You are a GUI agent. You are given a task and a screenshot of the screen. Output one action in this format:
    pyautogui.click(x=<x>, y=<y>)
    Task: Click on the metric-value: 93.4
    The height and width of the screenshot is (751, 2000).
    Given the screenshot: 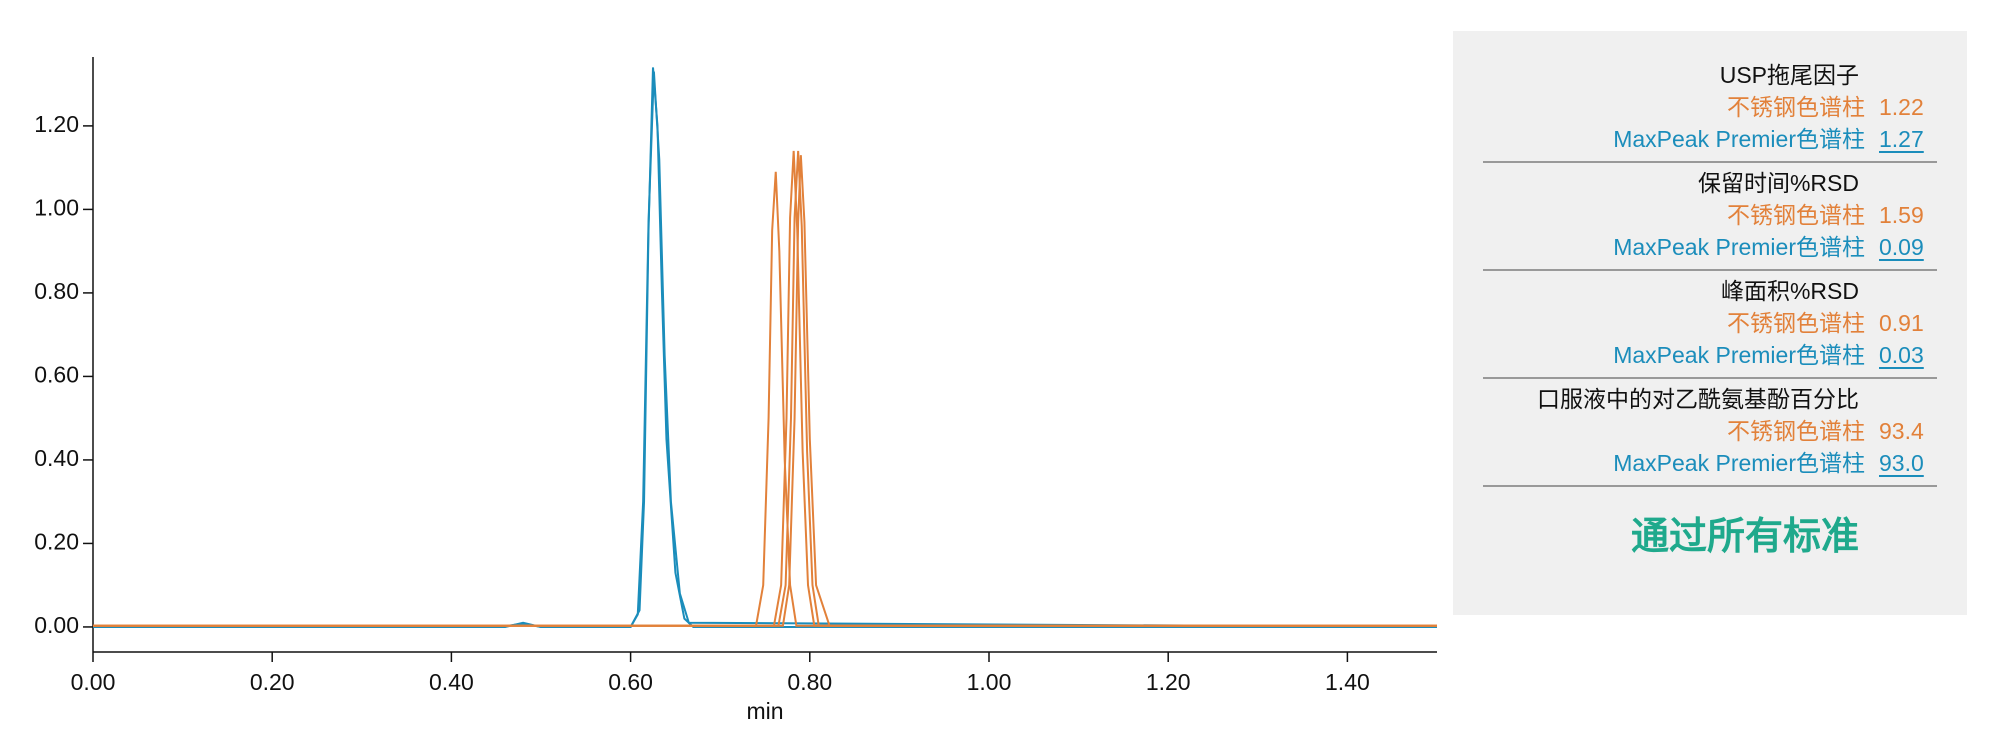 What is the action you would take?
    pyautogui.click(x=1908, y=431)
    